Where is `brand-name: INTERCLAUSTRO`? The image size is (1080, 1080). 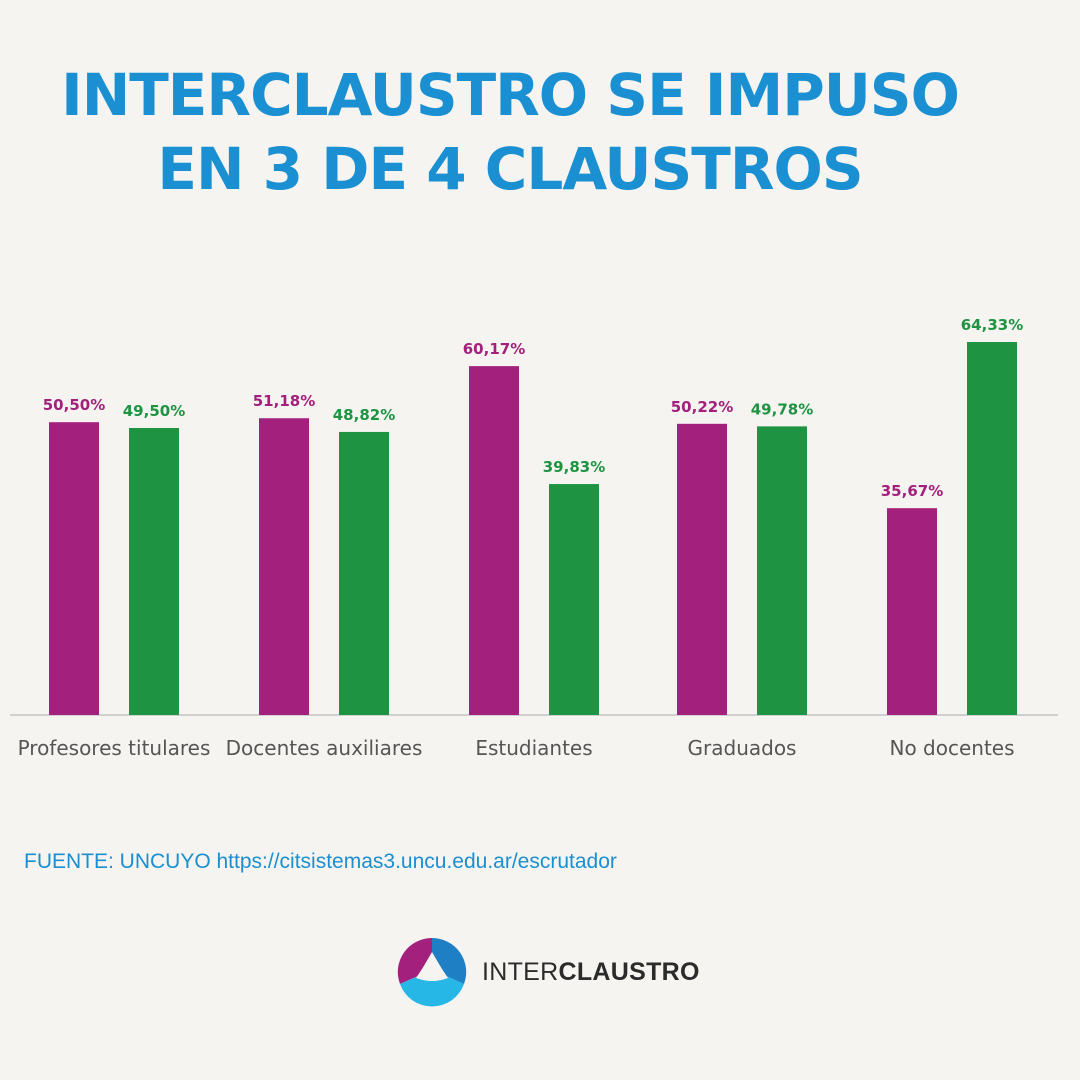
brand-name: INTERCLAUSTRO is located at coordinates (591, 972).